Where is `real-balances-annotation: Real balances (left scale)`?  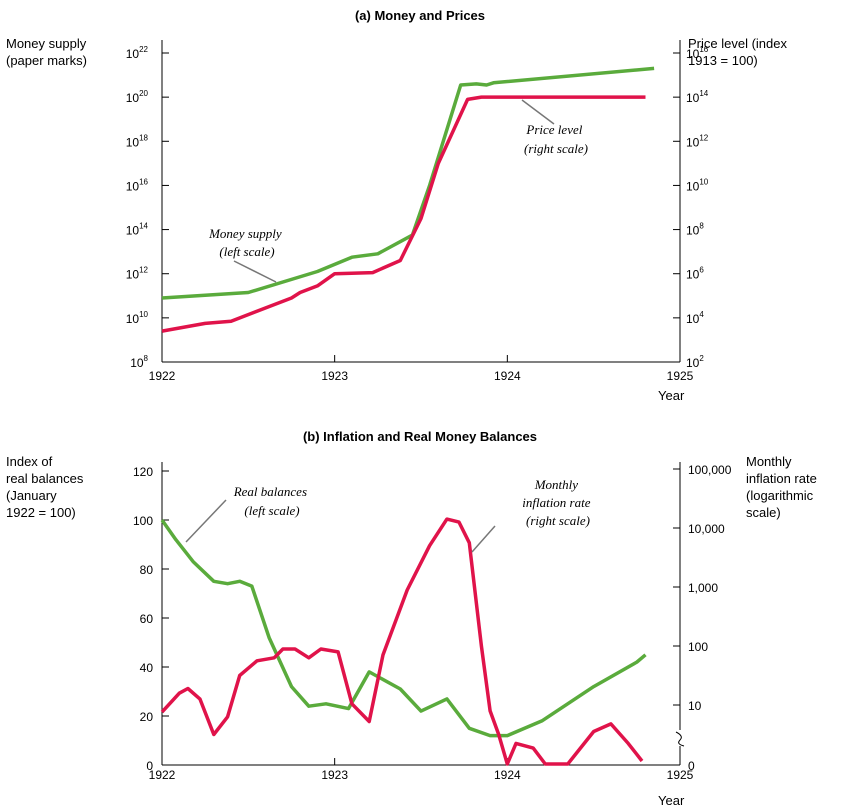 real-balances-annotation: Real balances (left scale) is located at coordinates (272, 501).